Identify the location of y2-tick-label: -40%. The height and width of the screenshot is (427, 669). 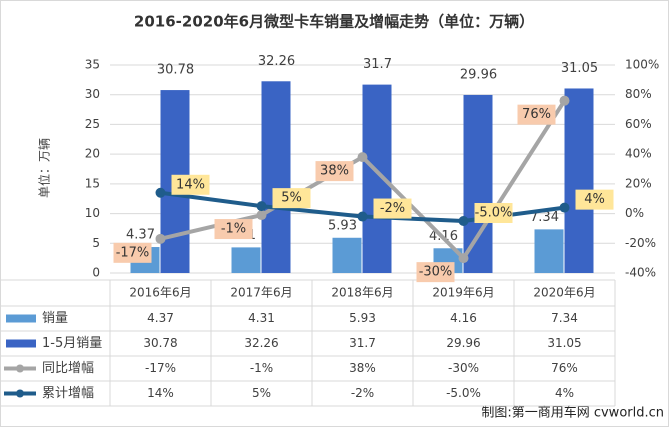
(640, 273).